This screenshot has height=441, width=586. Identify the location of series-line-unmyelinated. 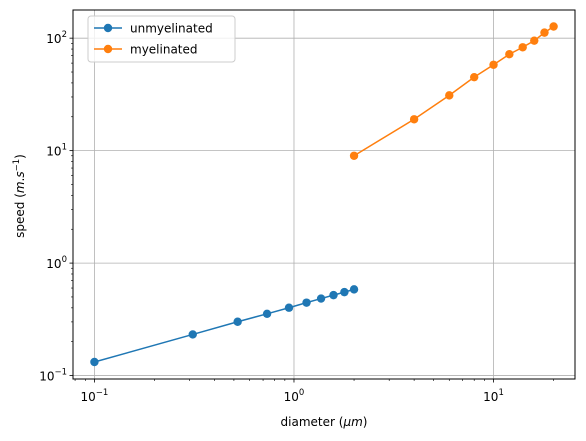
(224, 325).